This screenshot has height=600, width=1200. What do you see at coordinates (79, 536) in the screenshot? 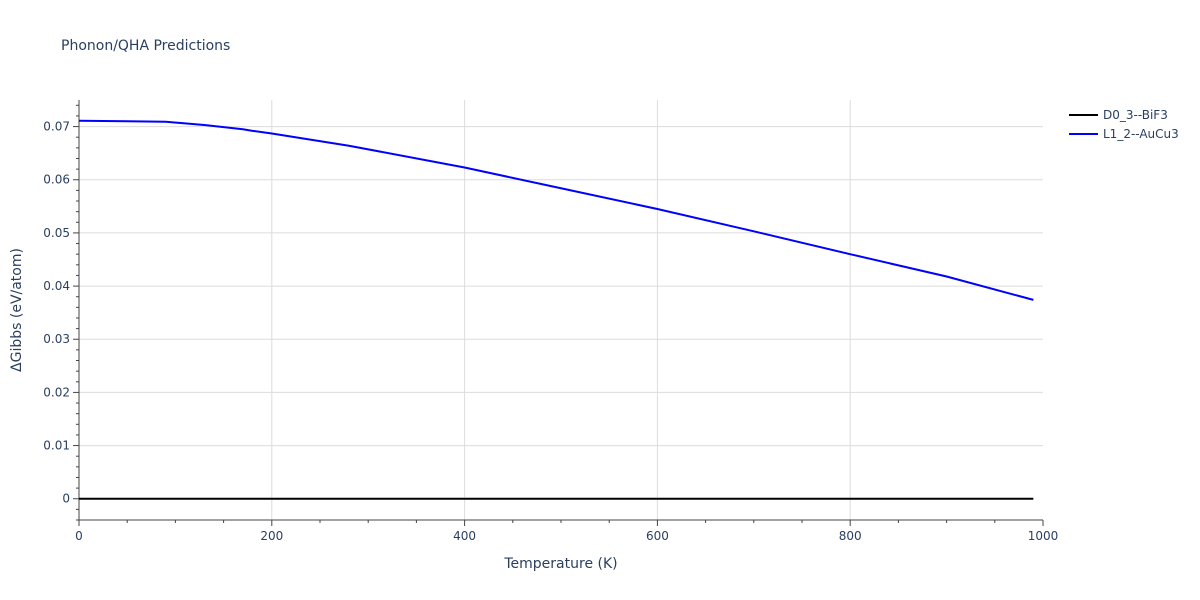
I see `x-tick-label: 0` at bounding box center [79, 536].